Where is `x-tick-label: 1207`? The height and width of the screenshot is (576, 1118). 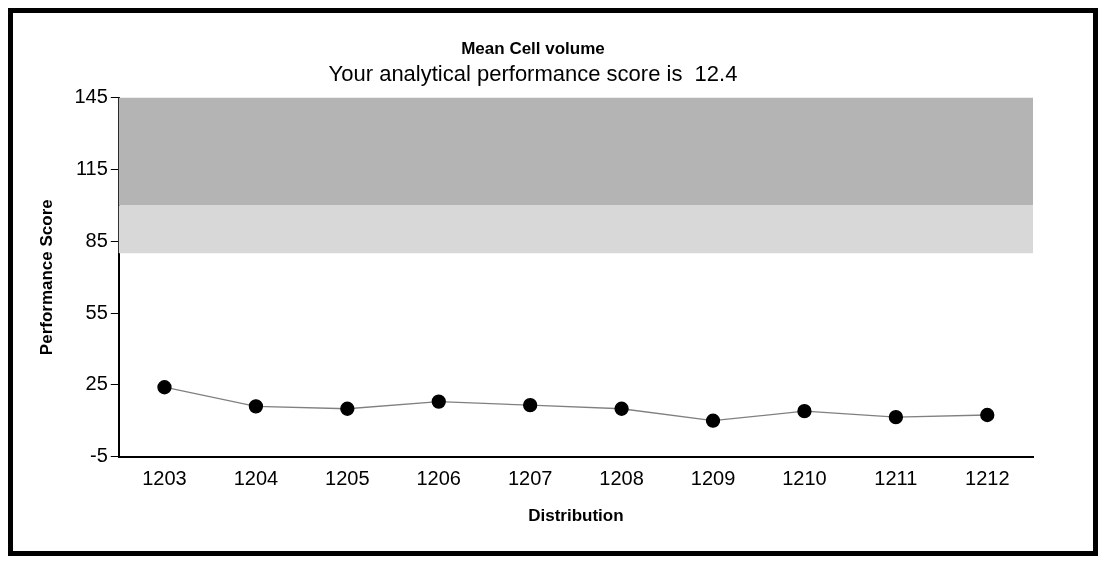 x-tick-label: 1207 is located at coordinates (530, 478).